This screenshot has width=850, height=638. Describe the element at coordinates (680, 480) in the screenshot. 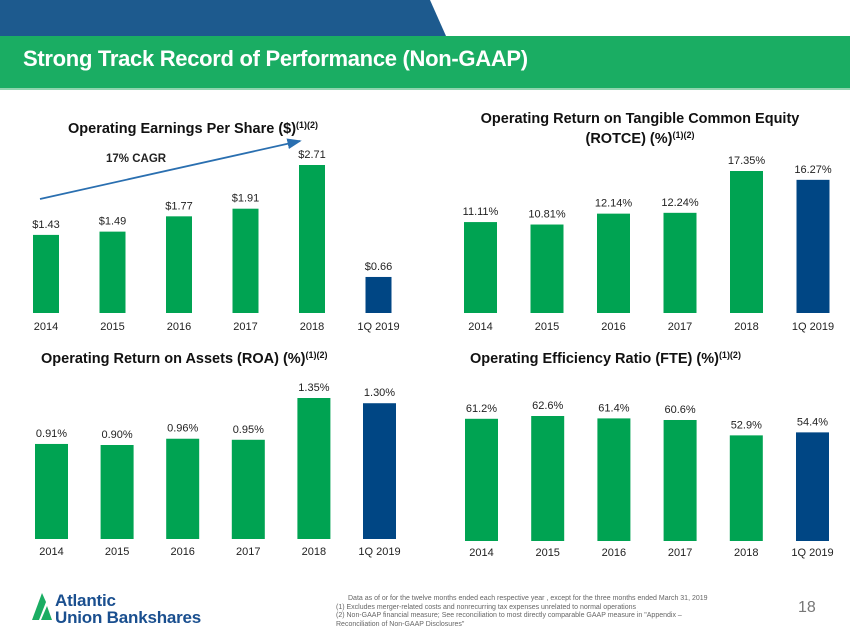

I see `efficiency-bar-2017` at that location.